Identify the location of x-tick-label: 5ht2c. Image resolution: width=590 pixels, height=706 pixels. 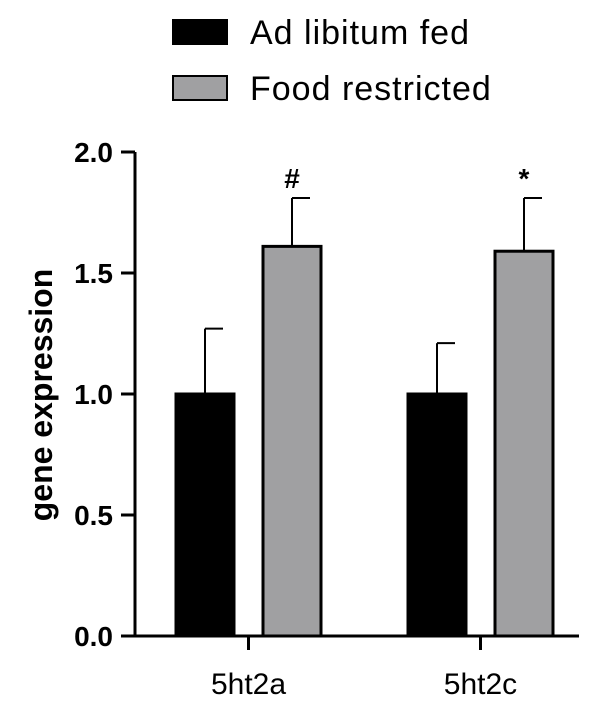
(480, 684).